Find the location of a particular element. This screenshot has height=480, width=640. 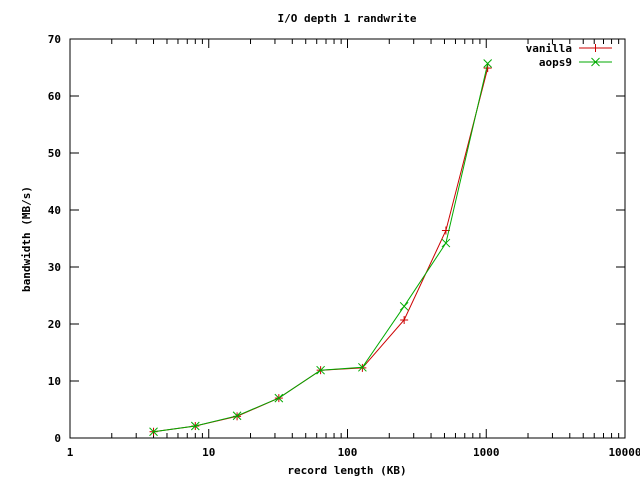

y-tick-label: 20 is located at coordinates (54, 324).